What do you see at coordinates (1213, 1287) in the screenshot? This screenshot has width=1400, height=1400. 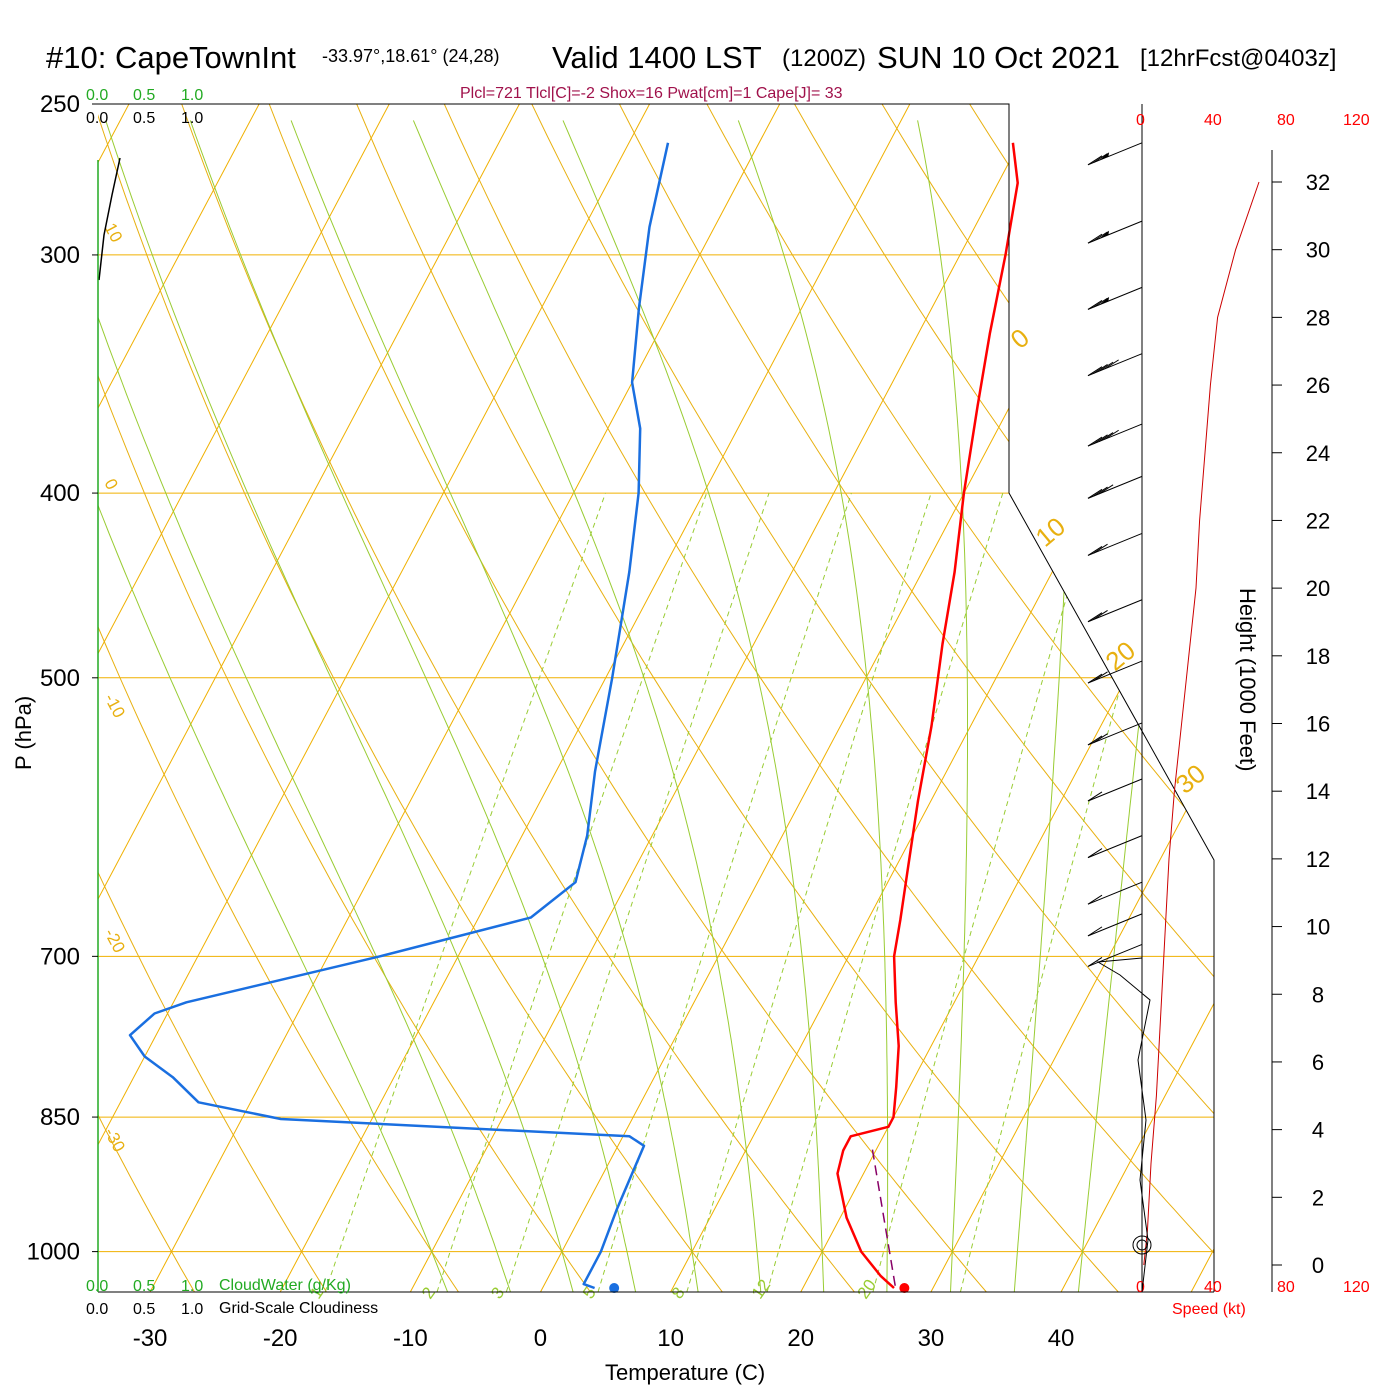 I see `speed-tick-40: 40` at bounding box center [1213, 1287].